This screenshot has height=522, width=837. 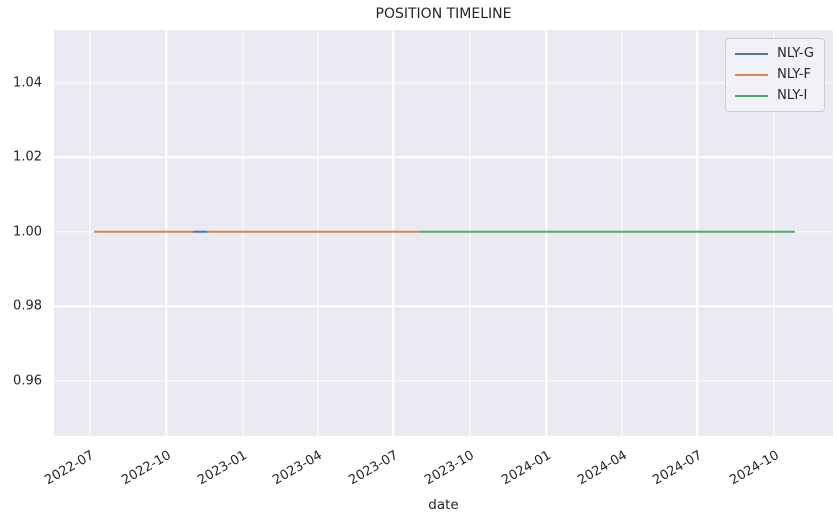 What do you see at coordinates (677, 468) in the screenshot?
I see `x-tick-label: 2024-07` at bounding box center [677, 468].